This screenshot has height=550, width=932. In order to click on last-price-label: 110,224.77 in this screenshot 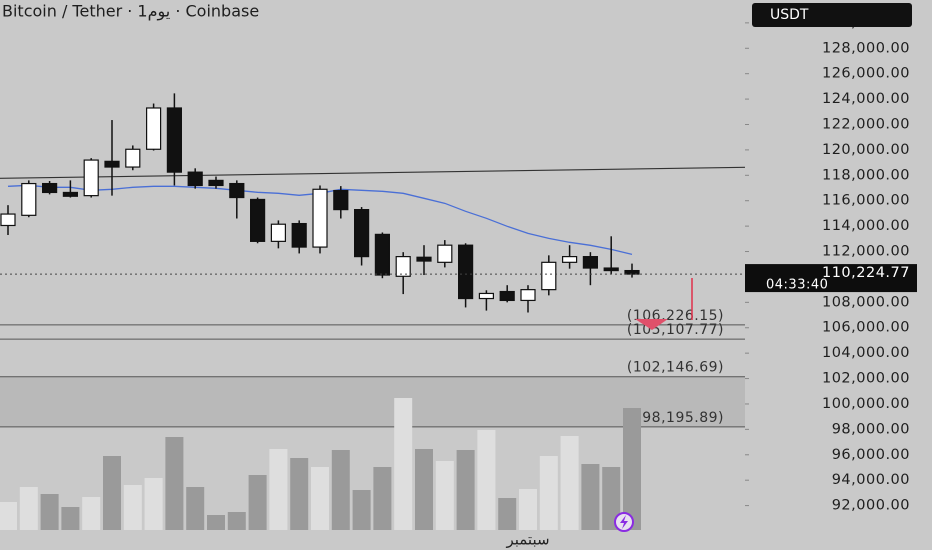, I will do `click(866, 273)`.